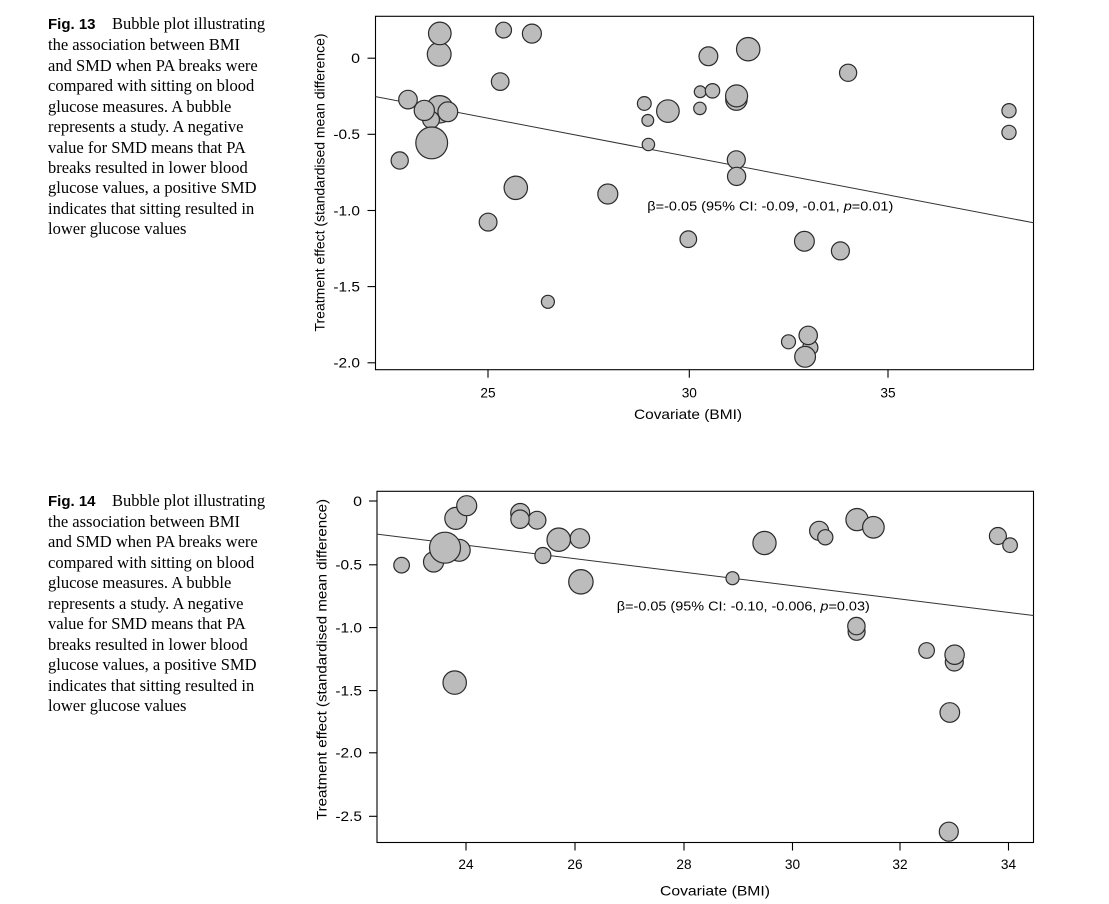  I want to click on svg-text: 32, so click(899, 864).